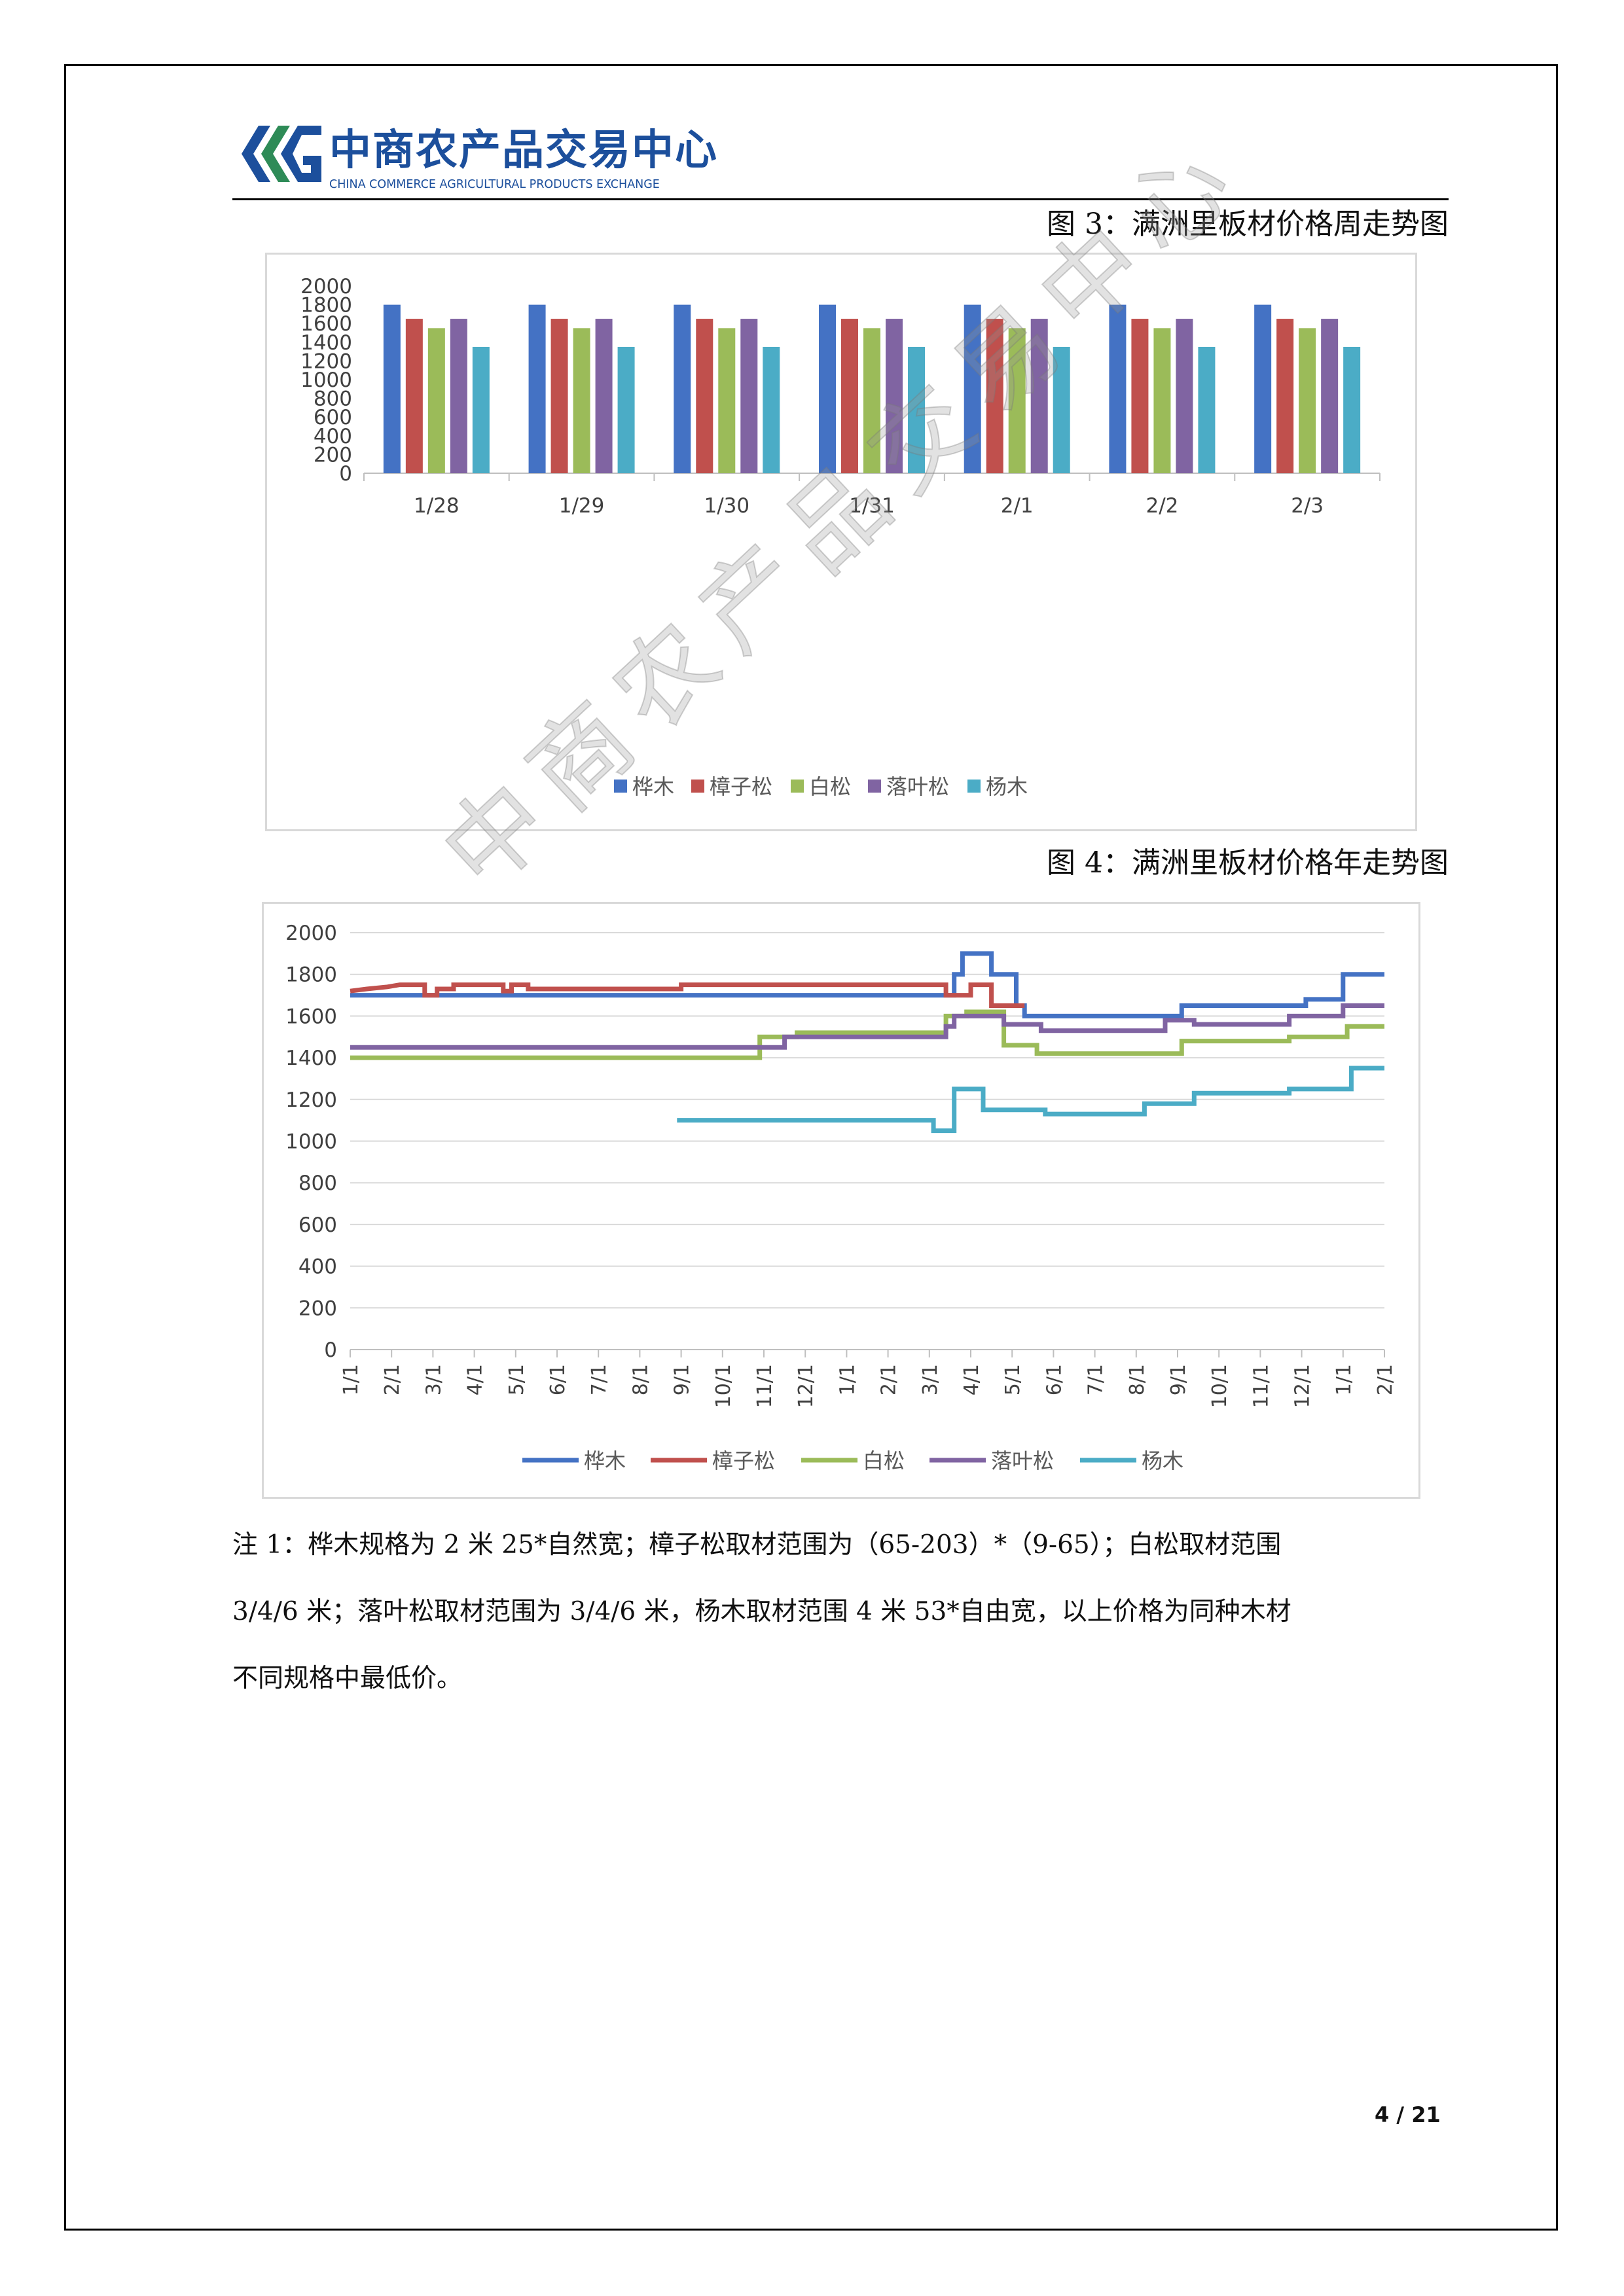 The height and width of the screenshot is (2296, 1624). What do you see at coordinates (1030, 1100) in the screenshot?
I see `series-line-杨木` at bounding box center [1030, 1100].